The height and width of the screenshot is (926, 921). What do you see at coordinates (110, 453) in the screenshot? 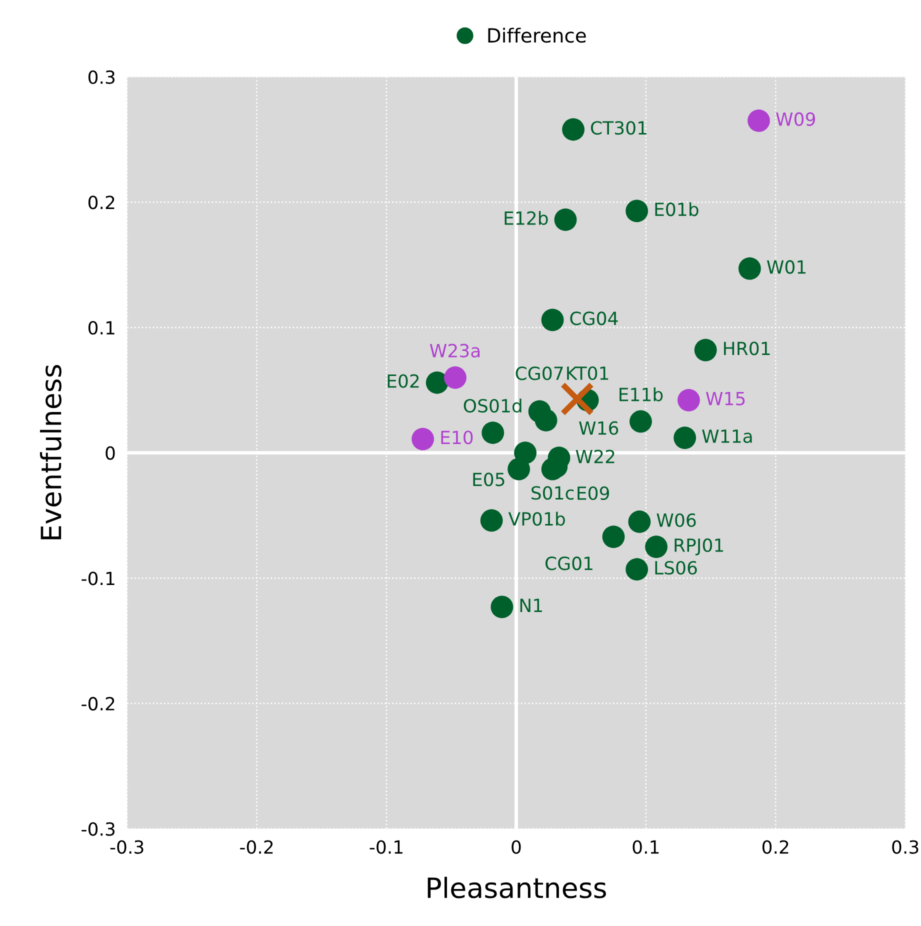
I see `y-tick-label: 0` at bounding box center [110, 453].